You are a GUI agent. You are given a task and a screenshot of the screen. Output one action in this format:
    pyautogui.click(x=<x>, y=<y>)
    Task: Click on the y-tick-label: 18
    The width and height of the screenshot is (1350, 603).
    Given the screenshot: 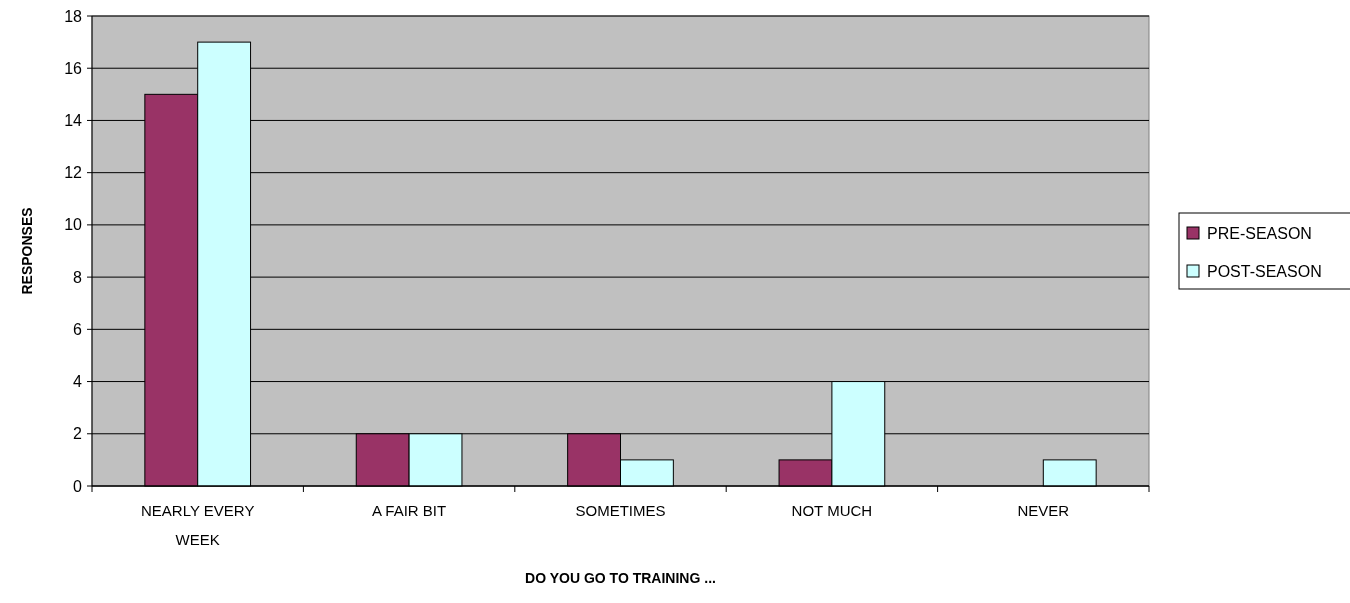 What is the action you would take?
    pyautogui.click(x=73, y=16)
    